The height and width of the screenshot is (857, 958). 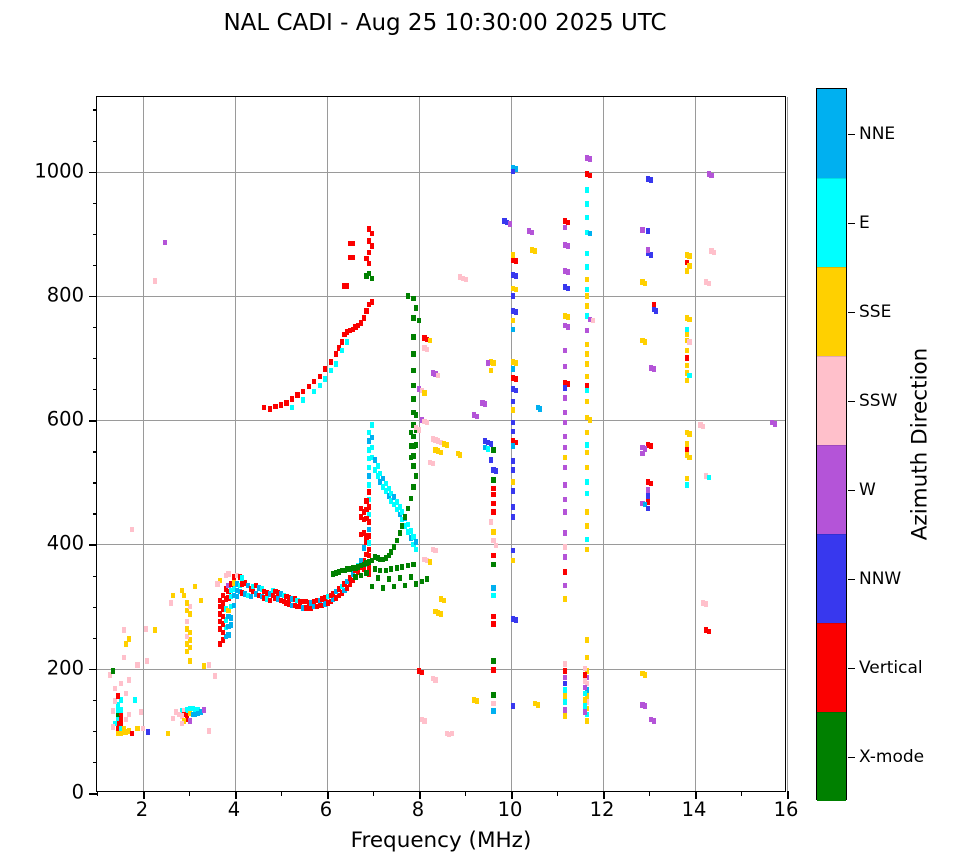 What do you see at coordinates (441, 421) in the screenshot?
I see `gridline-horizontal` at bounding box center [441, 421].